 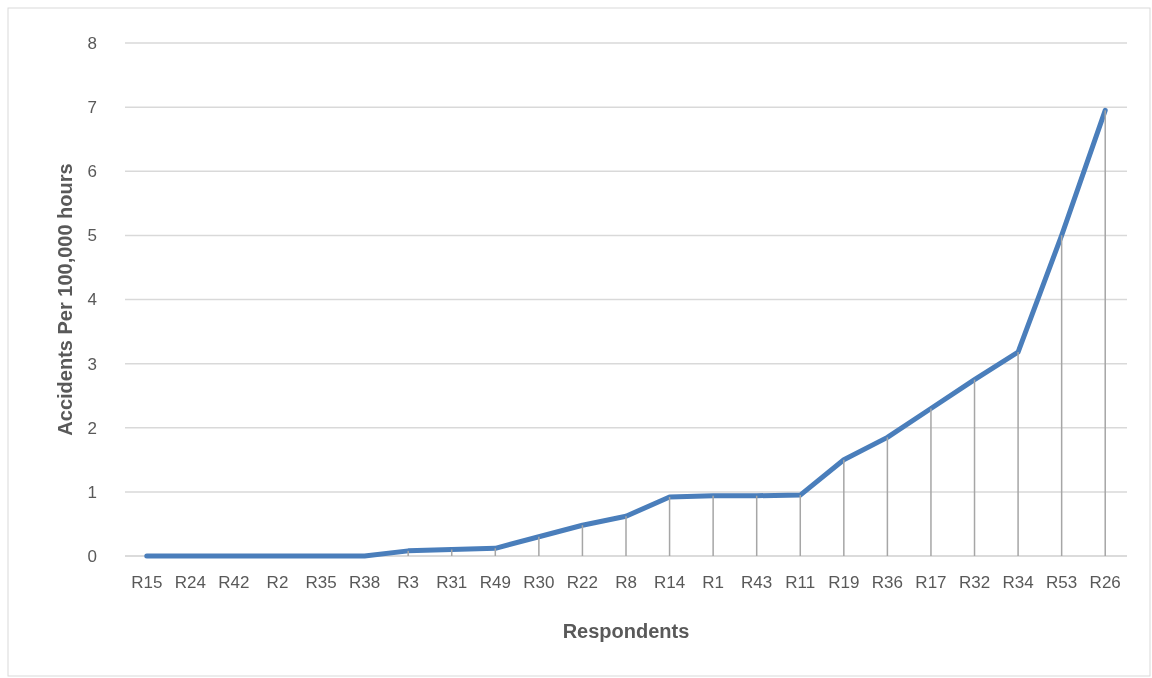 I want to click on x-tick-label: R35, so click(x=321, y=582).